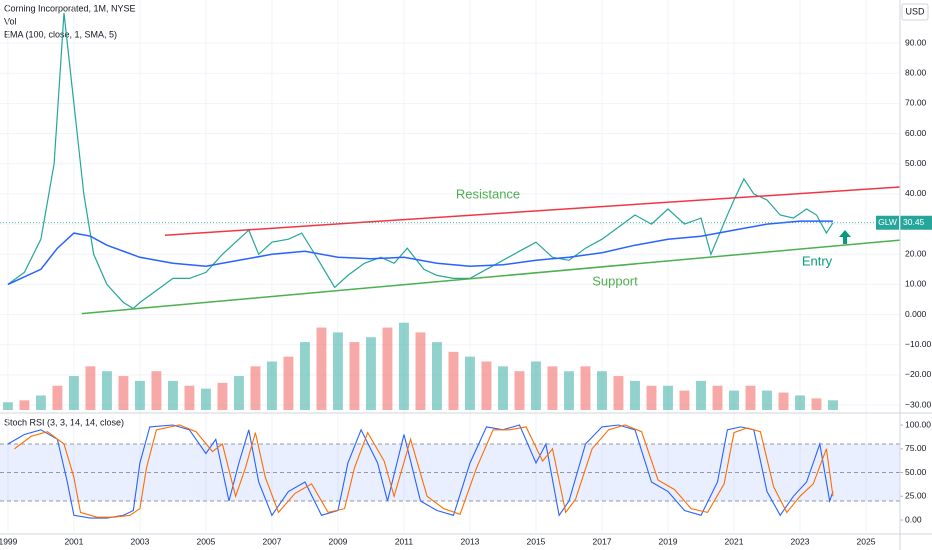 Image resolution: width=932 pixels, height=550 pixels. I want to click on y-tick-label: 40.00, so click(916, 193).